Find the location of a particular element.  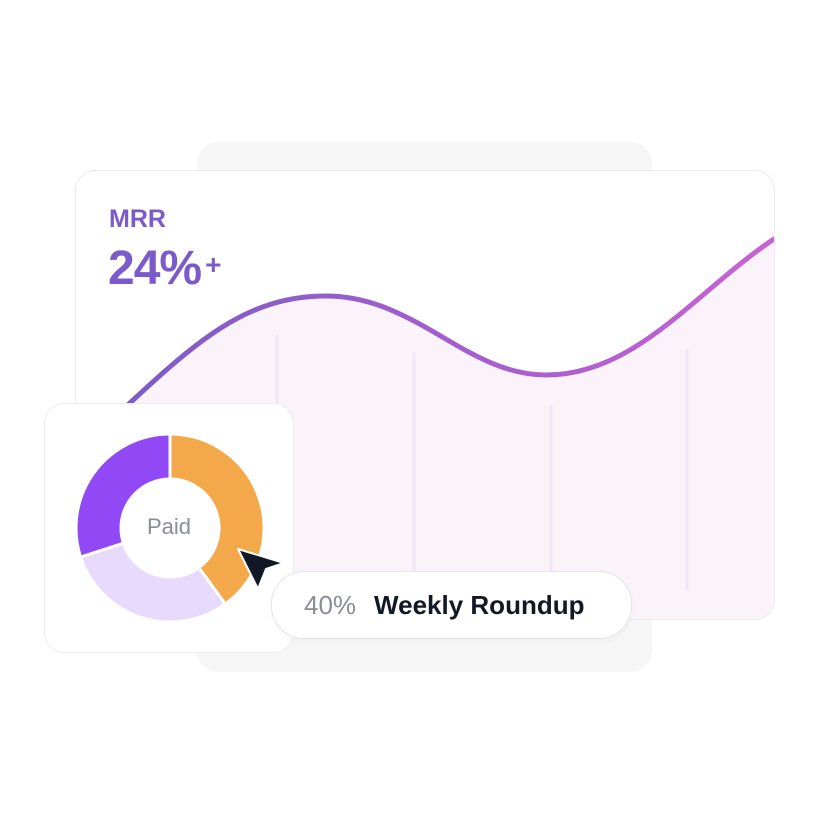

donut-card: Paid is located at coordinates (169, 528).